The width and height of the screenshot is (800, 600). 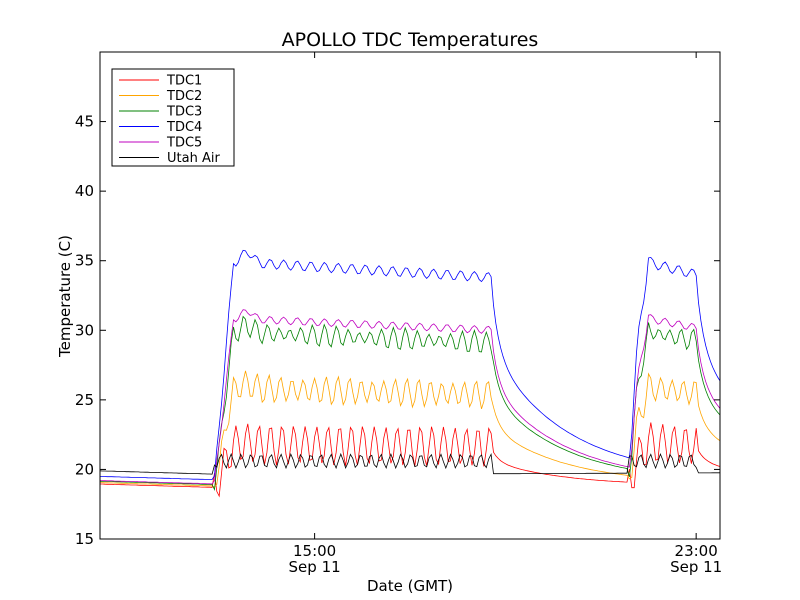 What do you see at coordinates (184, 81) in the screenshot?
I see `legend-label: TDC1` at bounding box center [184, 81].